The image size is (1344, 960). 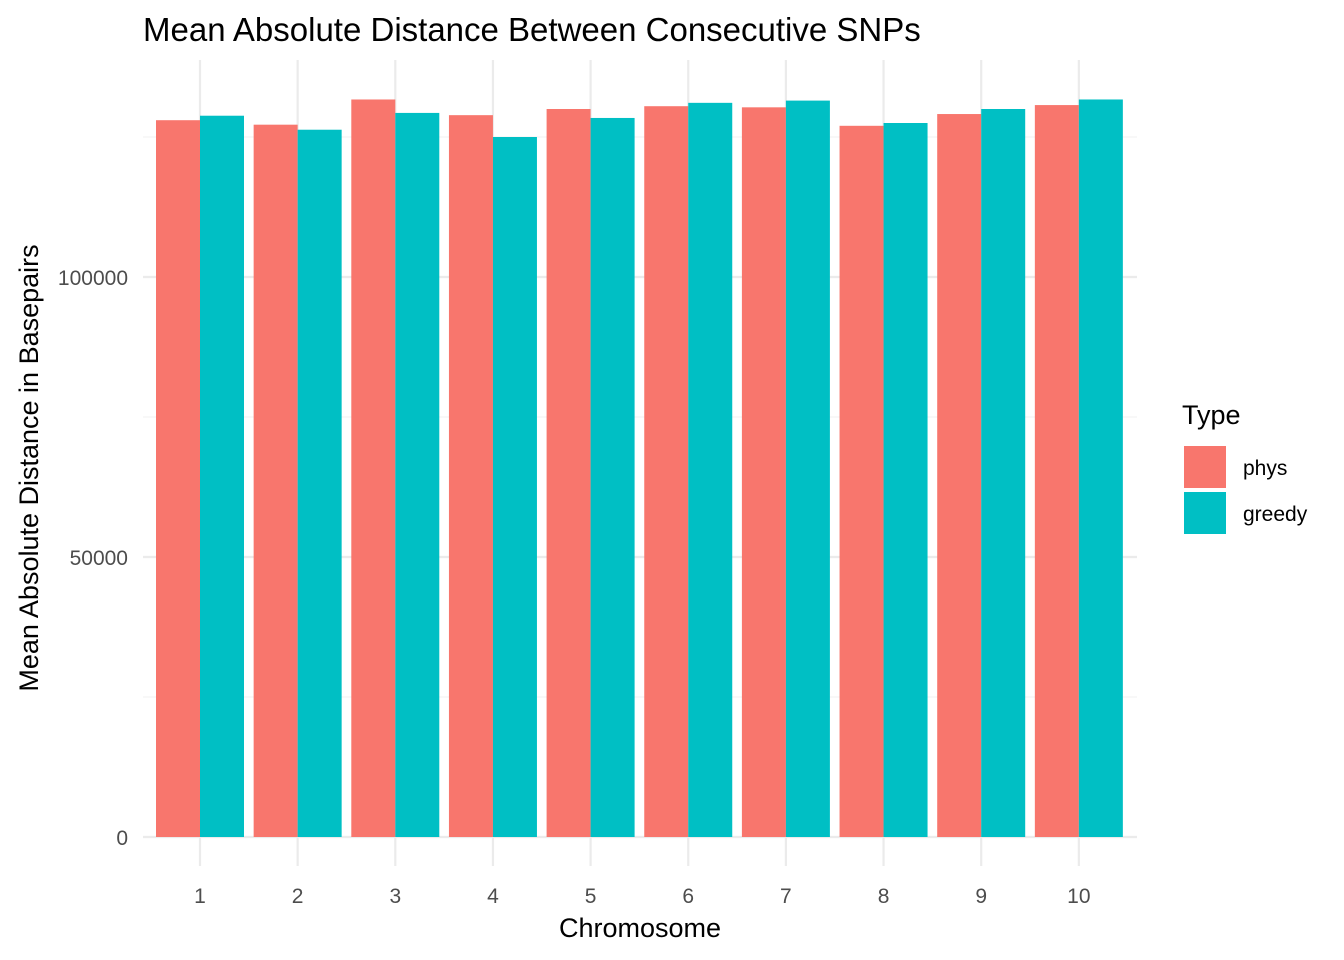 What do you see at coordinates (1205, 513) in the screenshot?
I see `legend-swatch-greedy` at bounding box center [1205, 513].